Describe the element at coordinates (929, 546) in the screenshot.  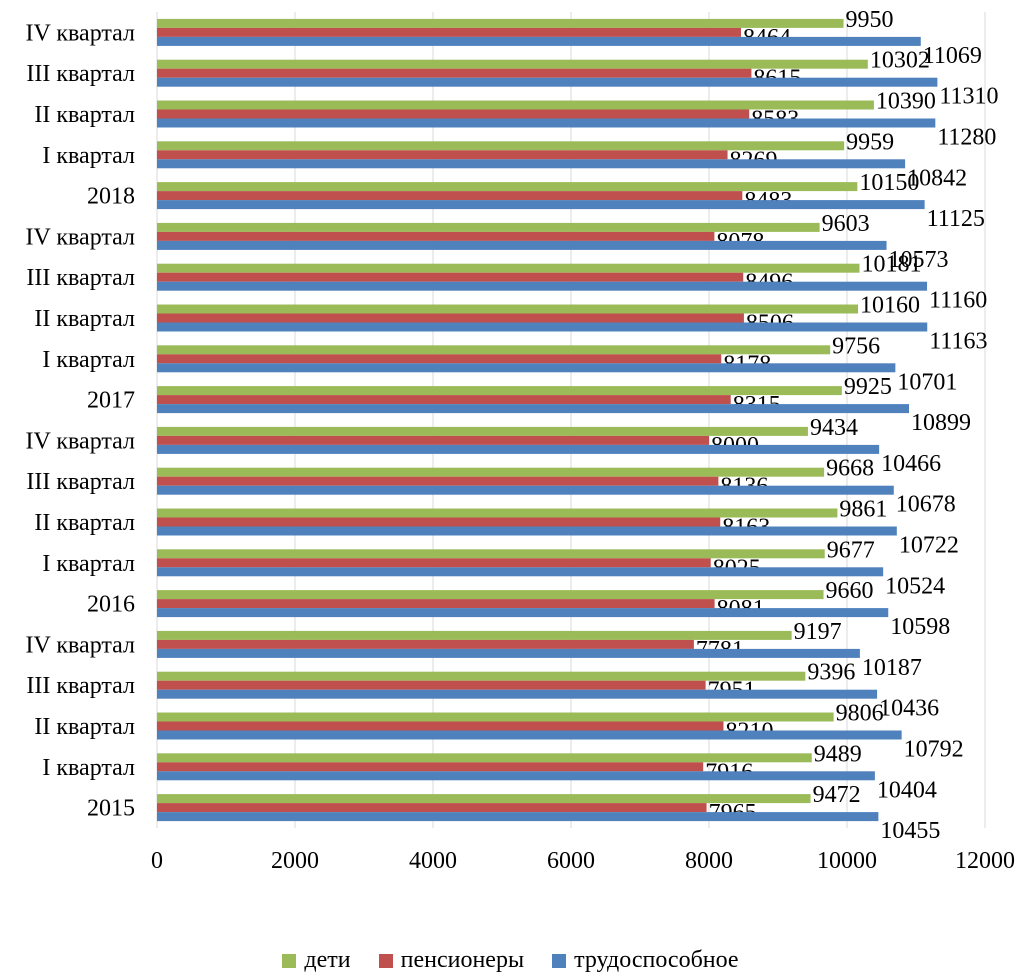
I see `data-label: 10722` at that location.